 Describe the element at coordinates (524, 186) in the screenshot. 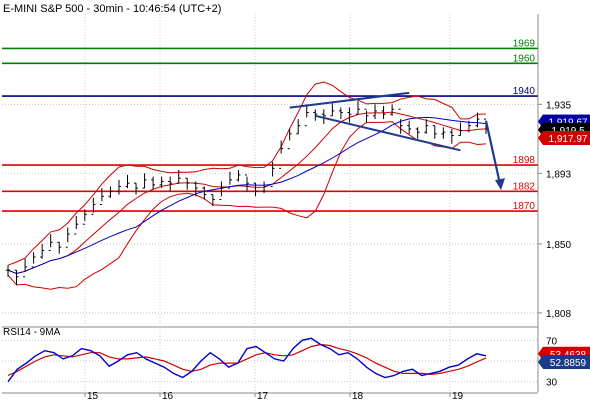

I see `level-label-1882: 1882` at that location.